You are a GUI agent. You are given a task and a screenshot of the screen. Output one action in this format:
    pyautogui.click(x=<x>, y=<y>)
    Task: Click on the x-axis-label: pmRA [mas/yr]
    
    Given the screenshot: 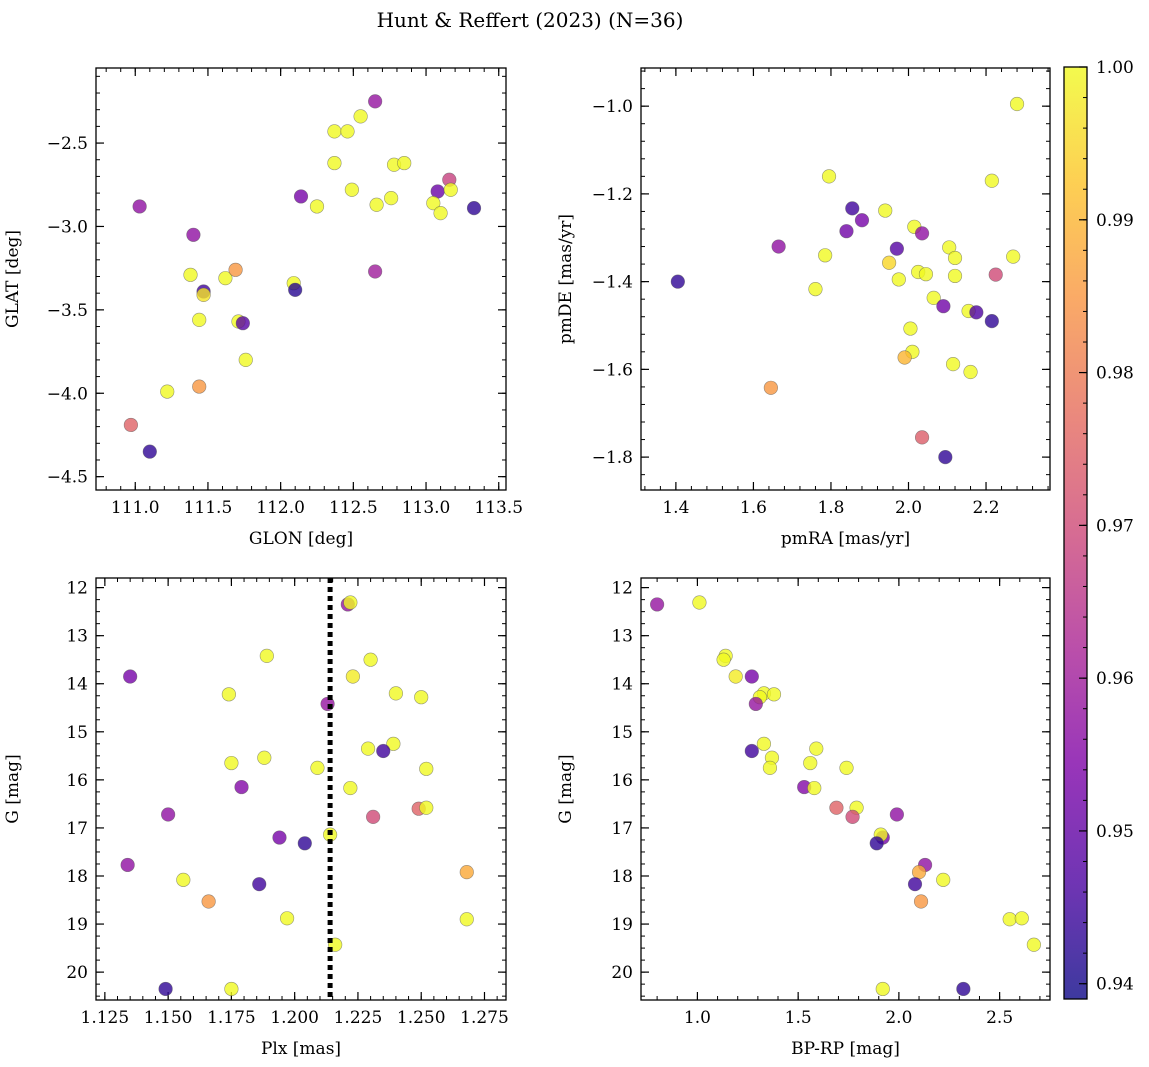 What is the action you would take?
    pyautogui.click(x=845, y=539)
    